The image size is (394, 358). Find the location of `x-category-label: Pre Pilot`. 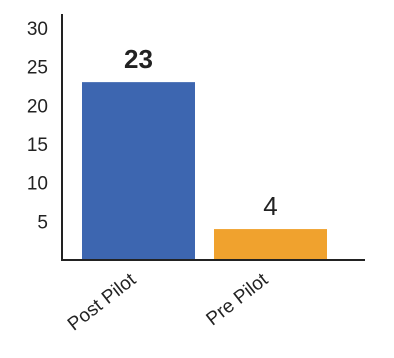

x-category-label: Pre Pilot is located at coordinates (238, 299).